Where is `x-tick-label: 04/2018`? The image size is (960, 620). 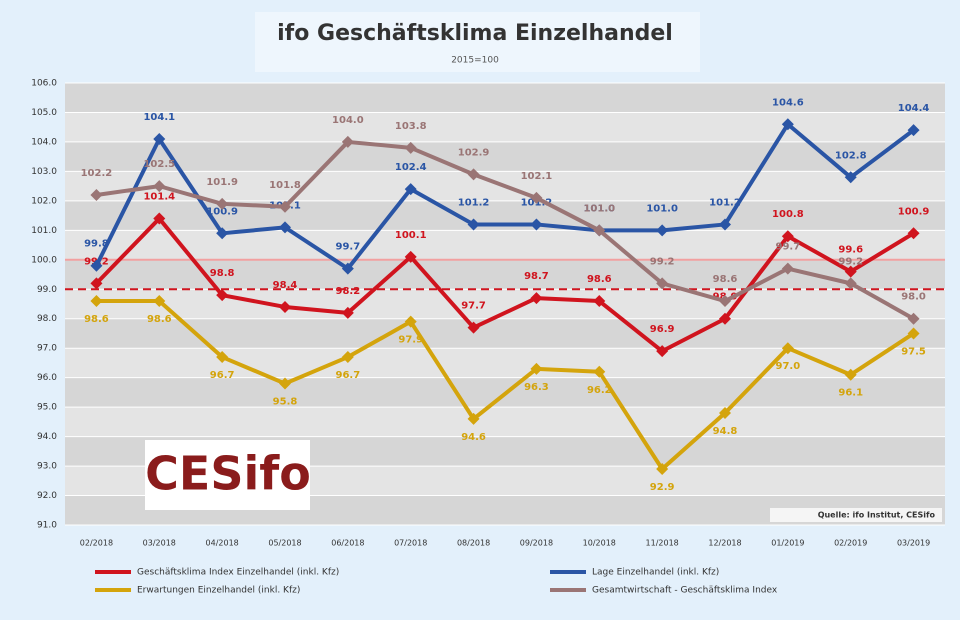 x-tick-label: 04/2018 is located at coordinates (222, 543).